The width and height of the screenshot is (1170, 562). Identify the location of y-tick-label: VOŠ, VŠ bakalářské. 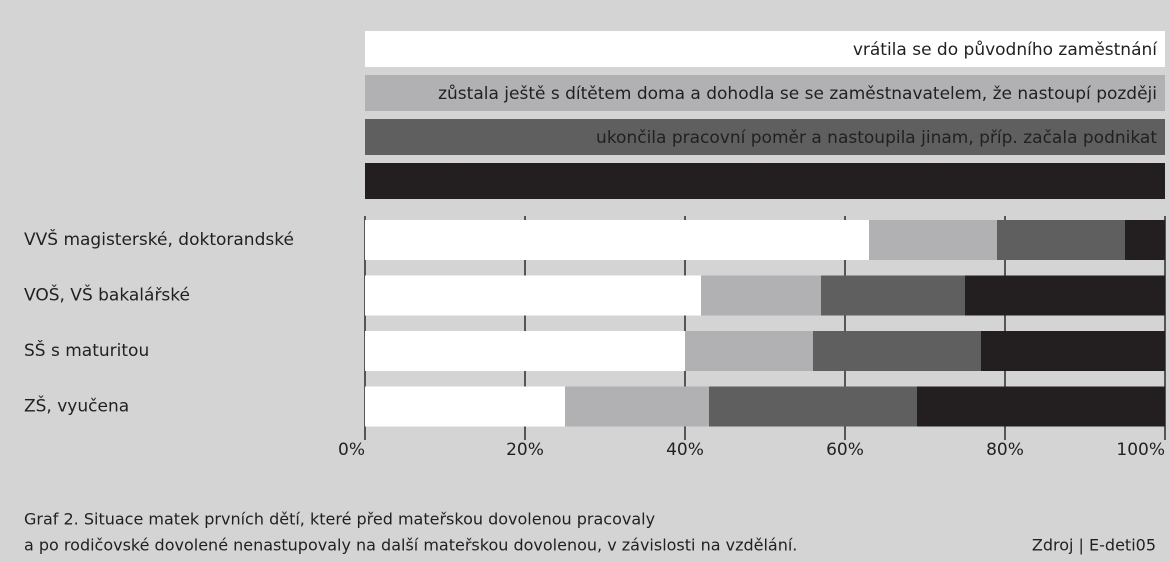
(107, 295).